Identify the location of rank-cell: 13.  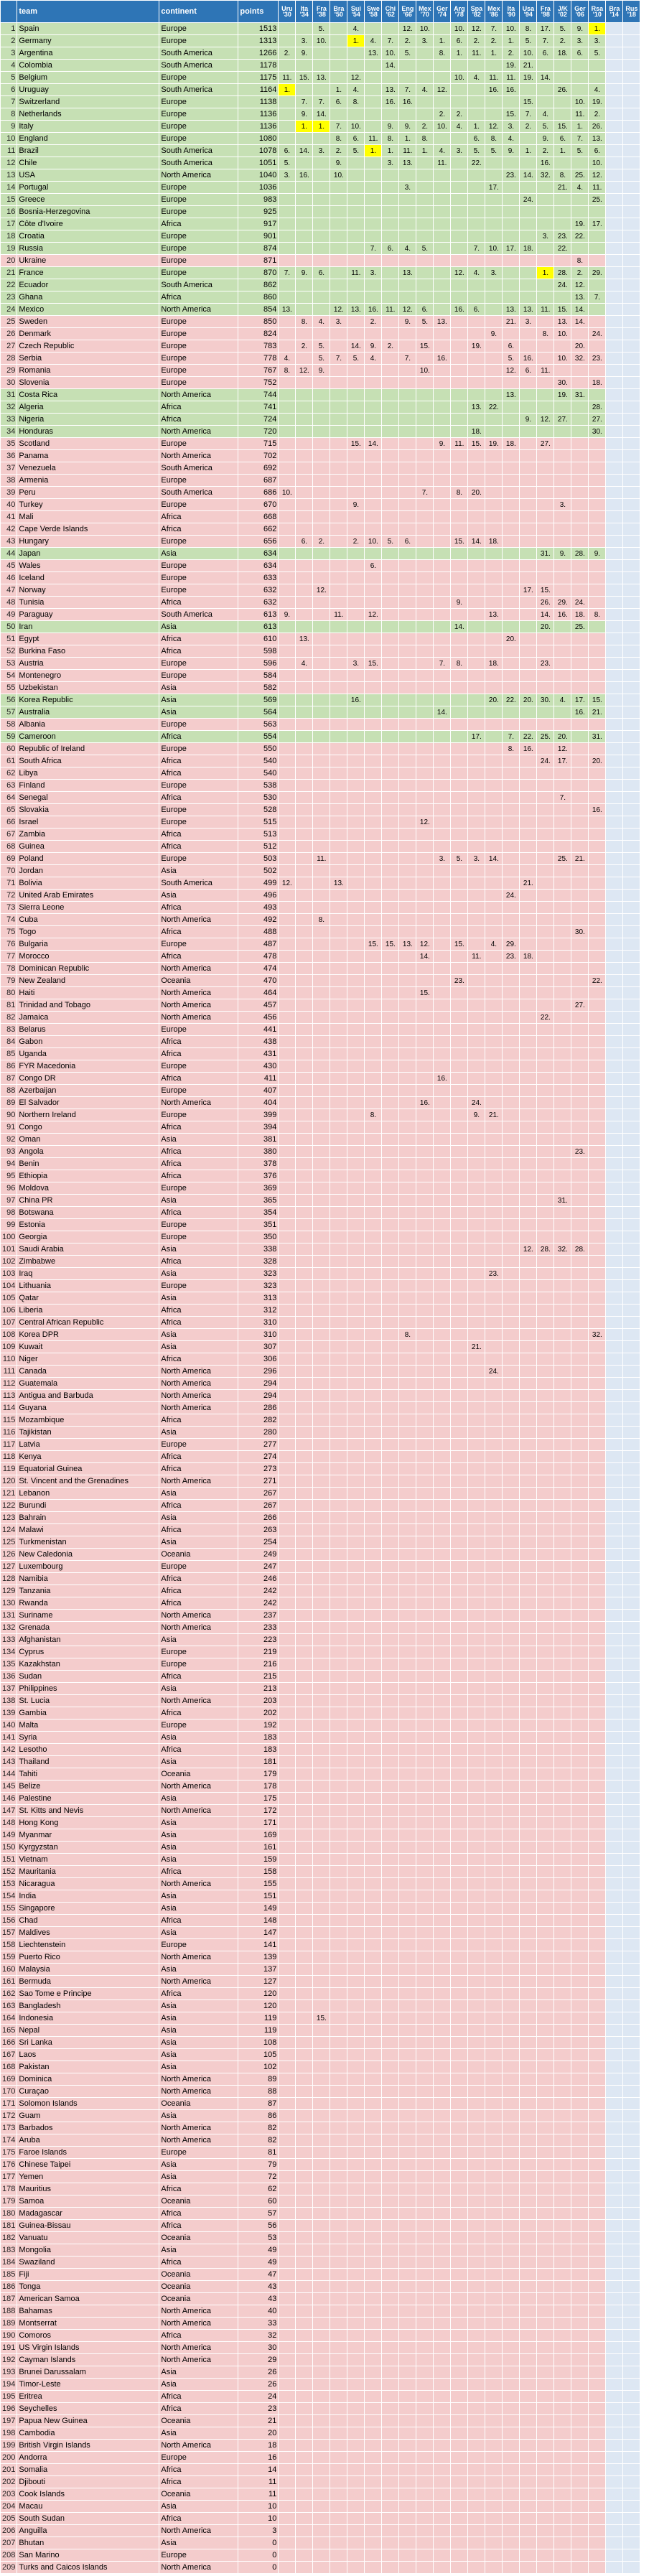
(9, 175).